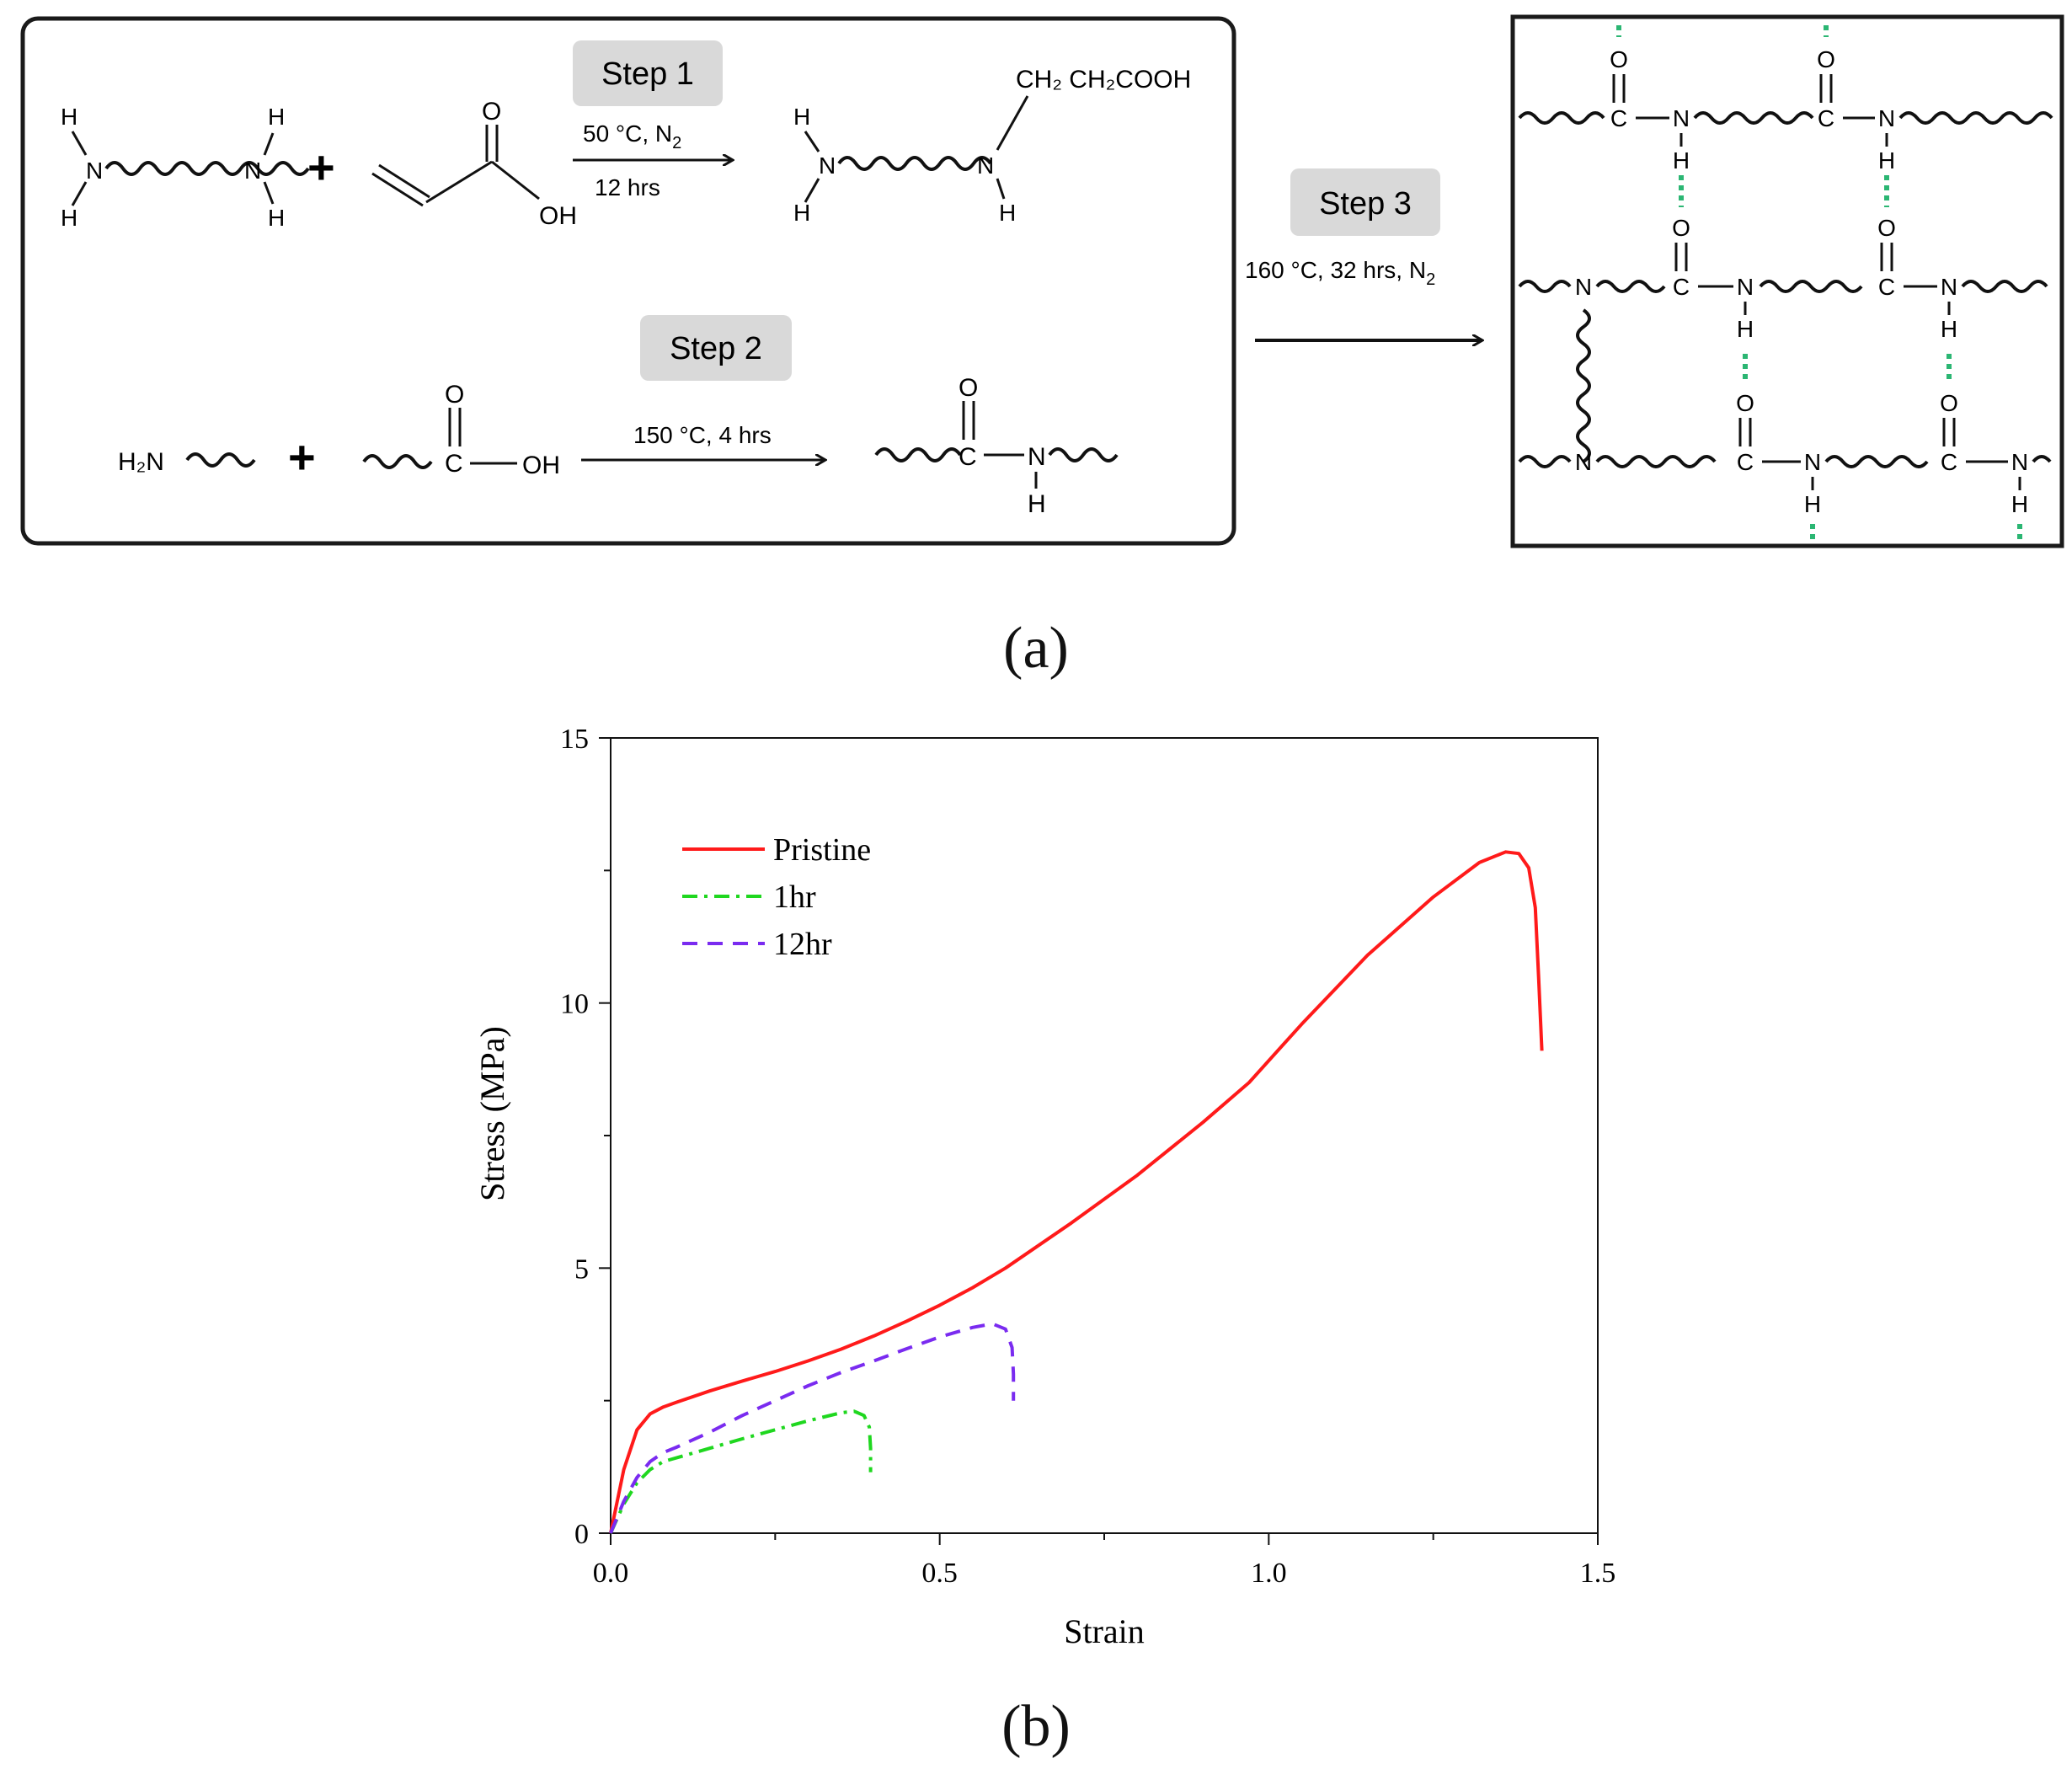 This screenshot has height=1780, width=2072. Describe the element at coordinates (1598, 1573) in the screenshot. I see `x-tick-label: 1.5` at that location.